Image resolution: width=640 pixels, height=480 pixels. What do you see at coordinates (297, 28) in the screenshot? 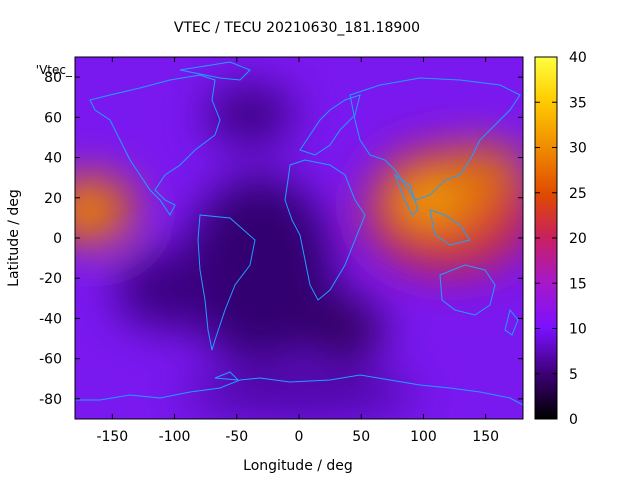
I see `chart-title: VTEC / TECU 20210630_181.18900` at bounding box center [297, 28].